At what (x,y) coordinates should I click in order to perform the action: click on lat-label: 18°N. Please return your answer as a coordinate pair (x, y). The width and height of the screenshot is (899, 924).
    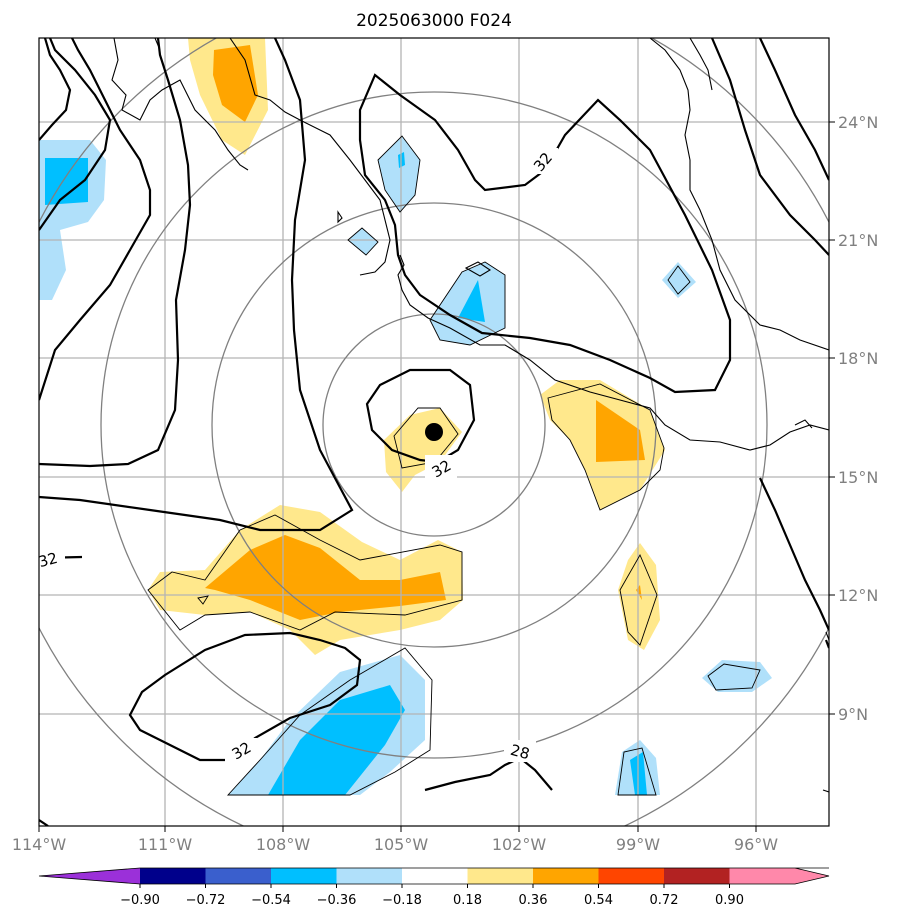
    Looking at the image, I should click on (858, 358).